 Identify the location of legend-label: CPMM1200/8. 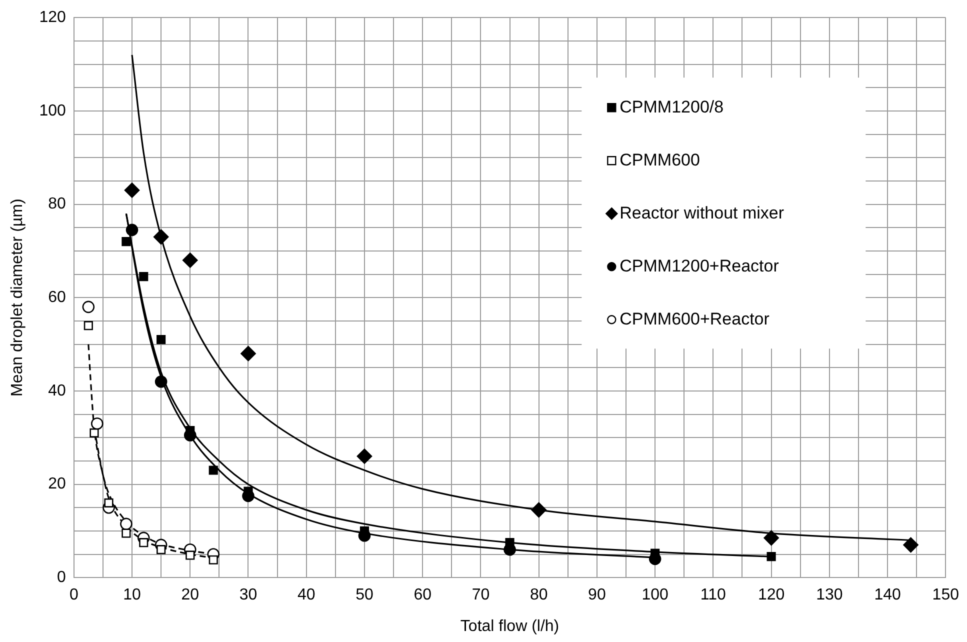
(672, 106).